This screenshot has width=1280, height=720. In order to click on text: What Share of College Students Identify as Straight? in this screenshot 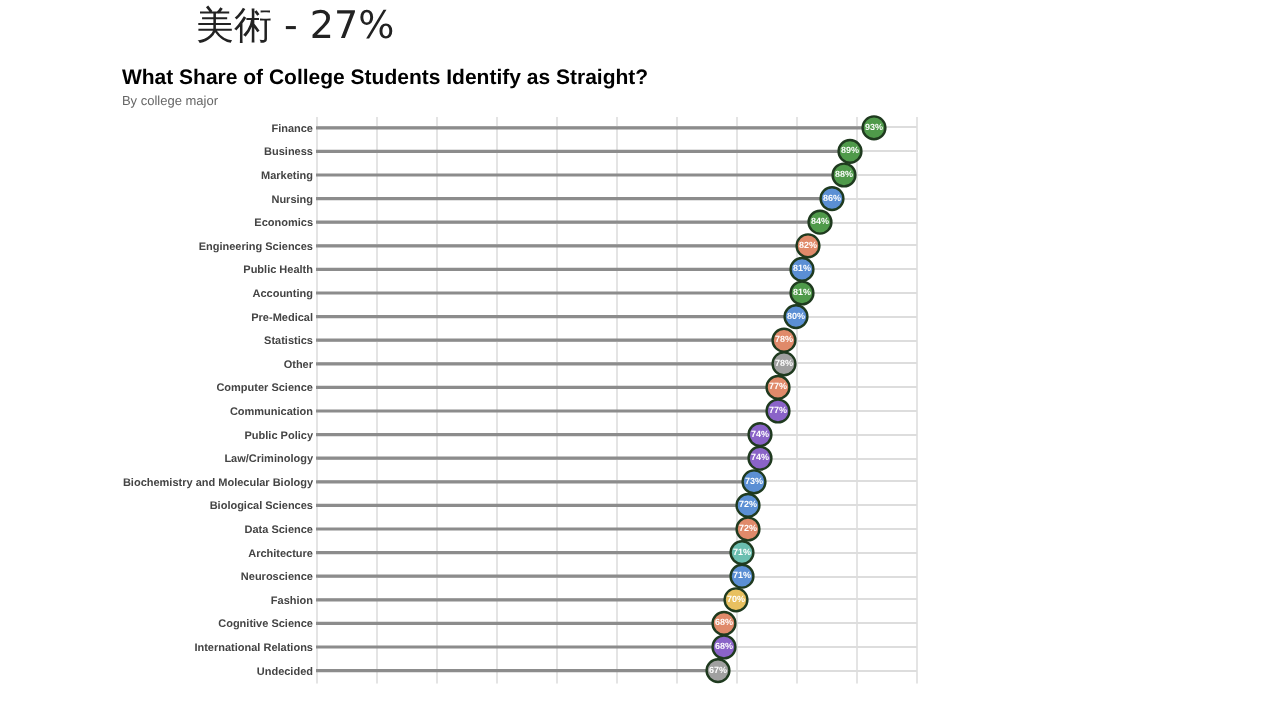, I will do `click(385, 77)`.